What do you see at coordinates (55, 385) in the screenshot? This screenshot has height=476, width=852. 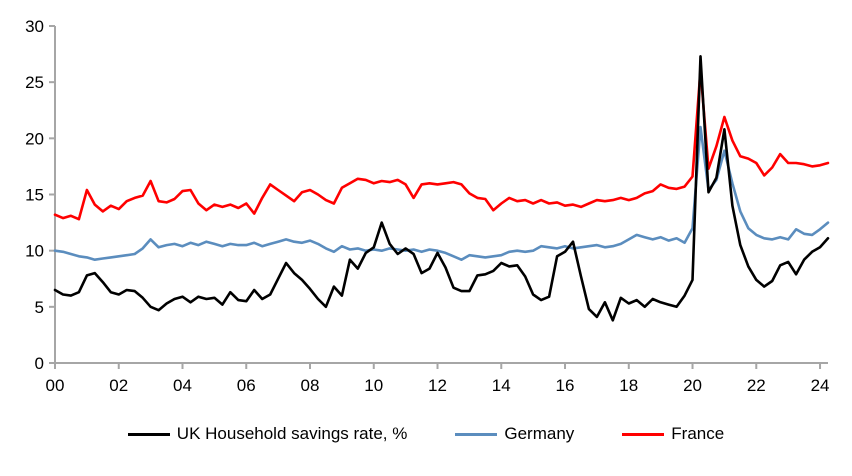 I see `x-tick-label: 00` at bounding box center [55, 385].